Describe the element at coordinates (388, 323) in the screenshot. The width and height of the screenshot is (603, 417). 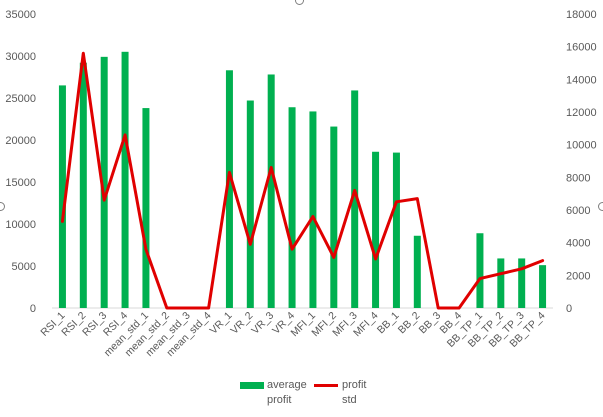
I see `x-tick-label: BB_1` at that location.